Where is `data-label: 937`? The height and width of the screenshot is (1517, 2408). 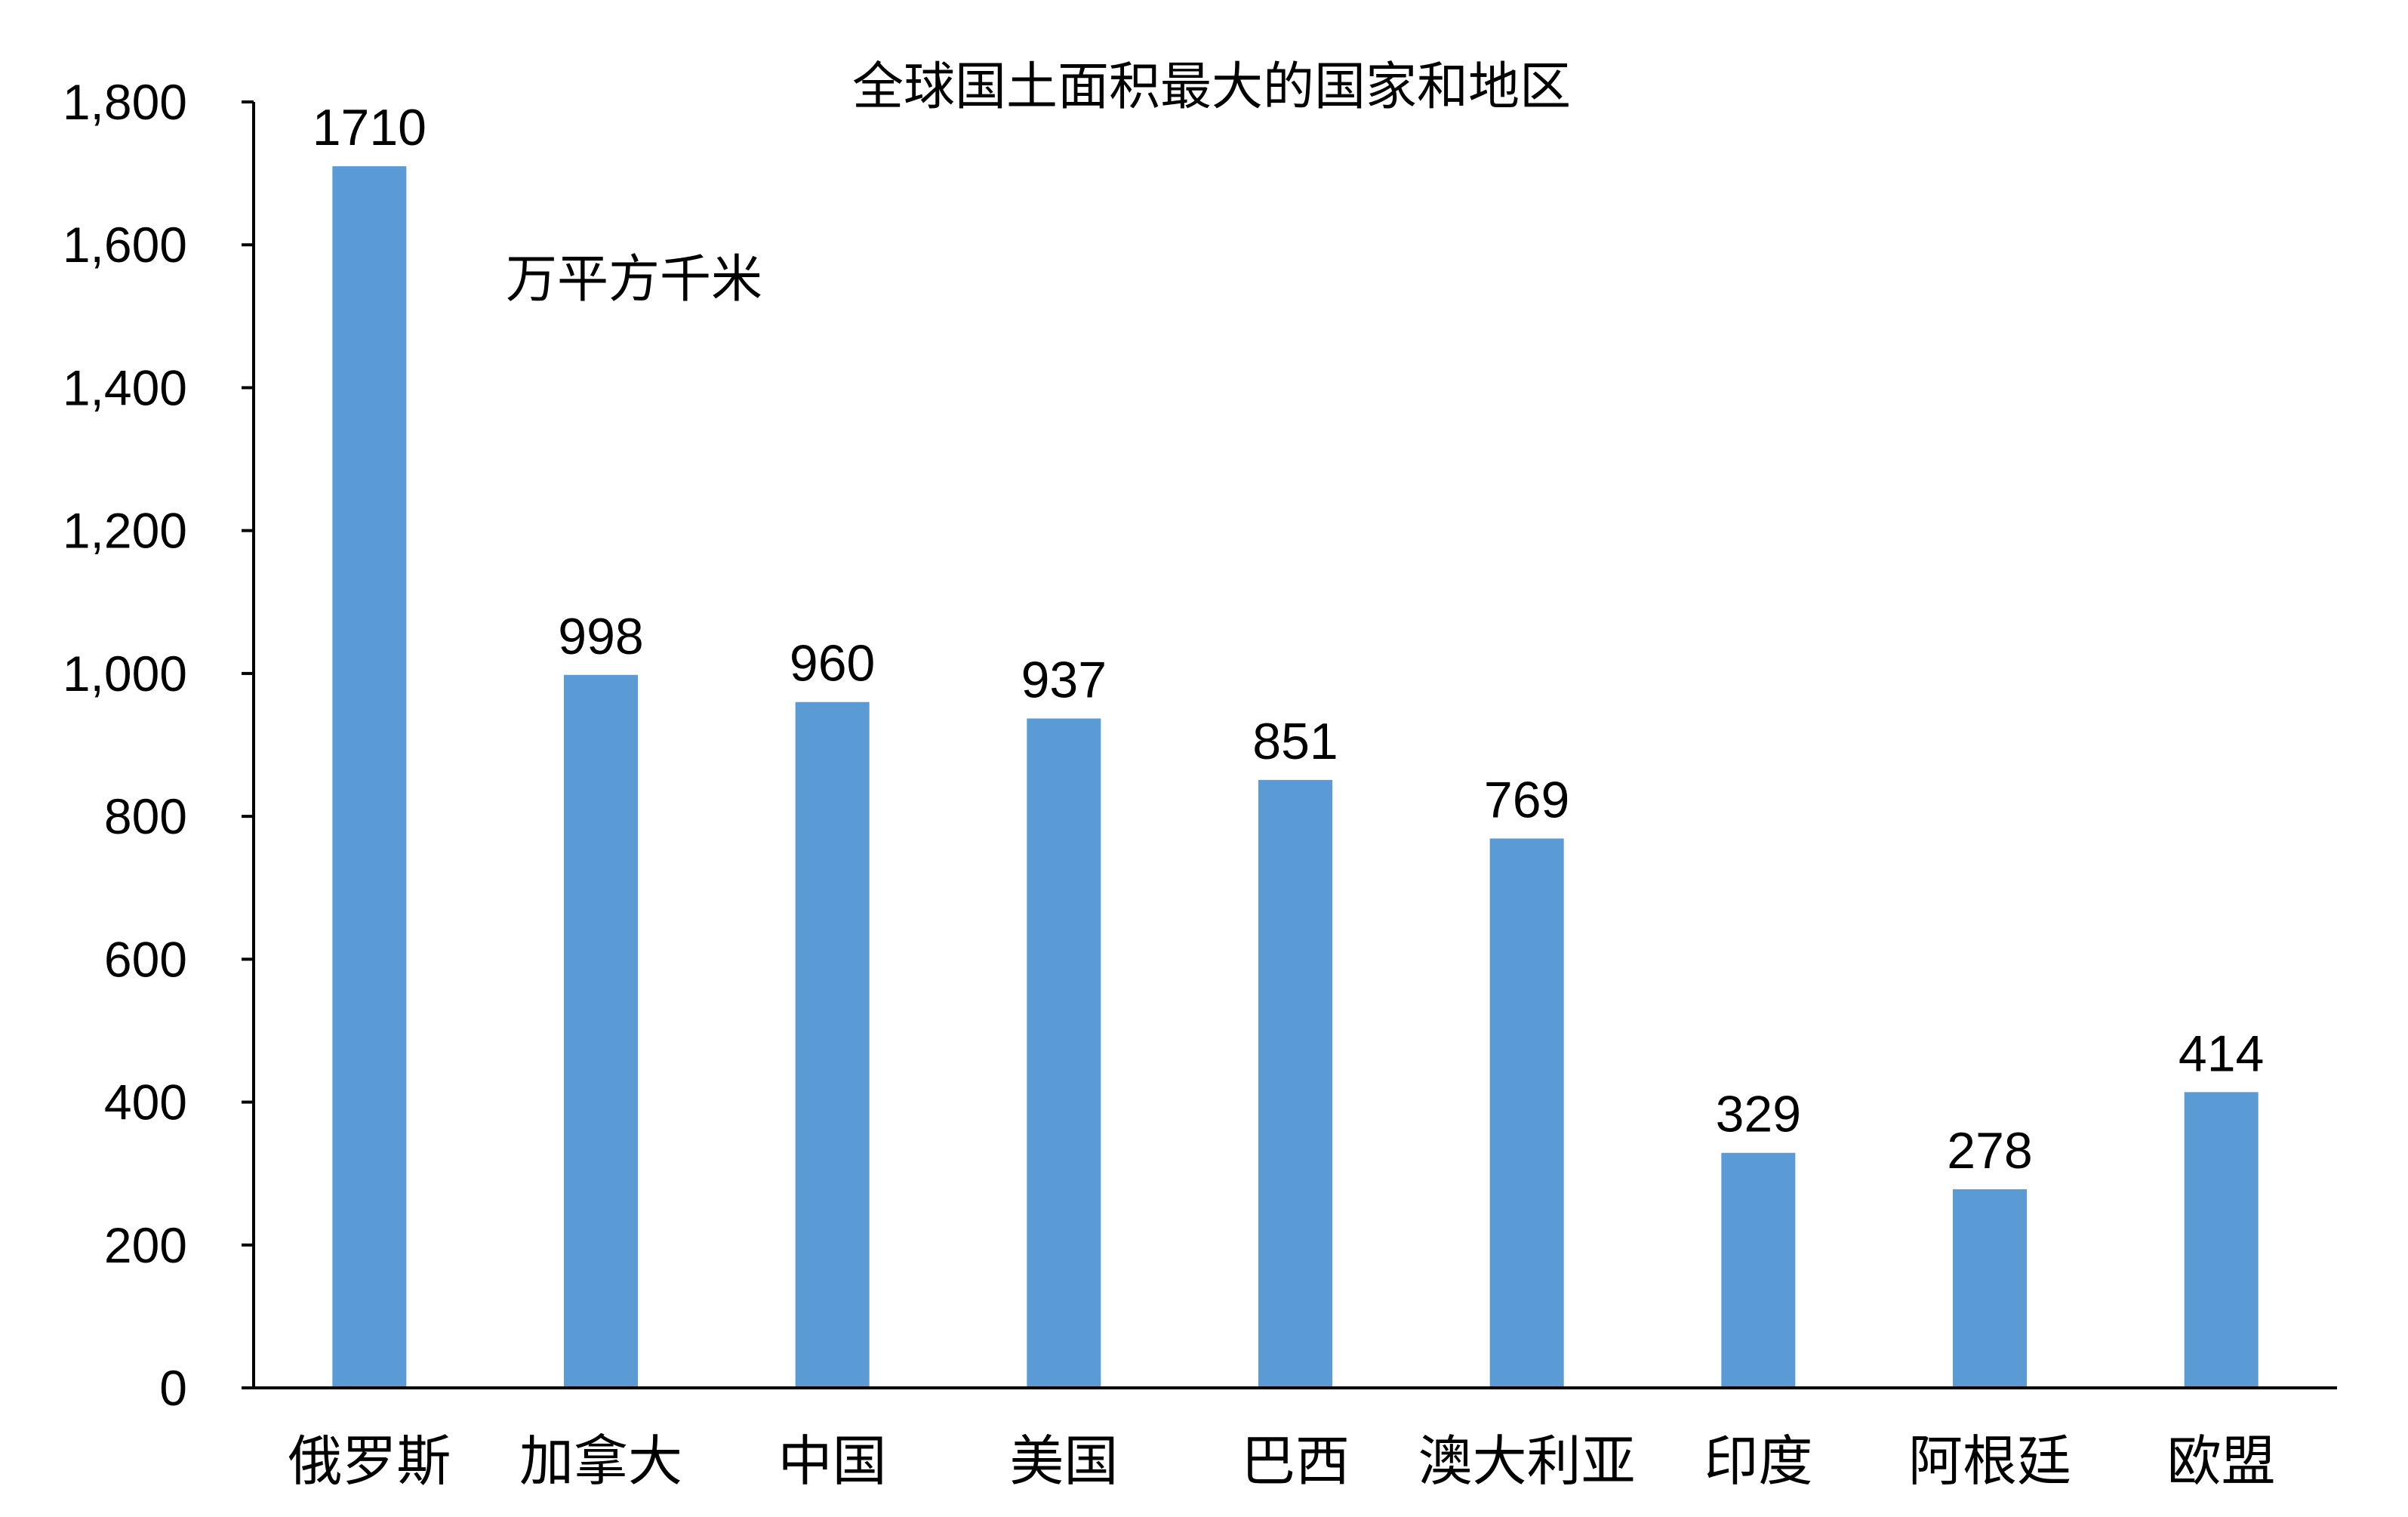
data-label: 937 is located at coordinates (1064, 679).